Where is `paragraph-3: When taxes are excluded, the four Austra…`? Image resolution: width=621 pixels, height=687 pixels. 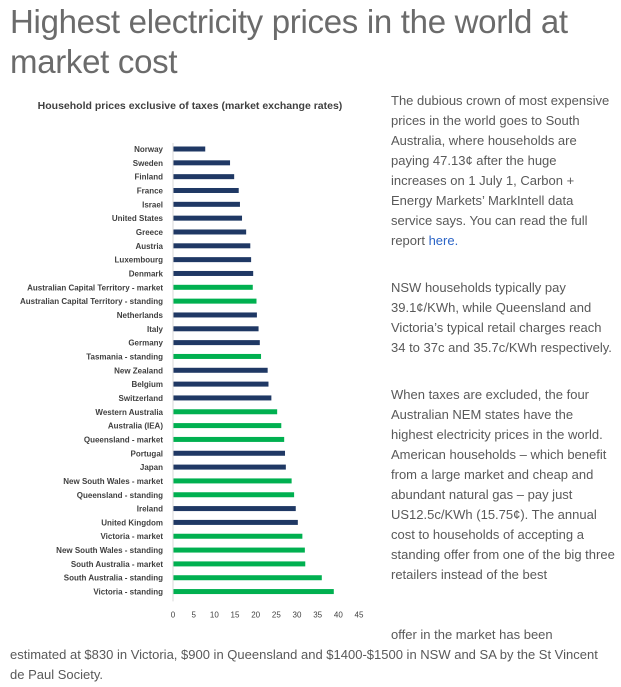
paragraph-3: When taxes are excluded, the four Austra… is located at coordinates (503, 484).